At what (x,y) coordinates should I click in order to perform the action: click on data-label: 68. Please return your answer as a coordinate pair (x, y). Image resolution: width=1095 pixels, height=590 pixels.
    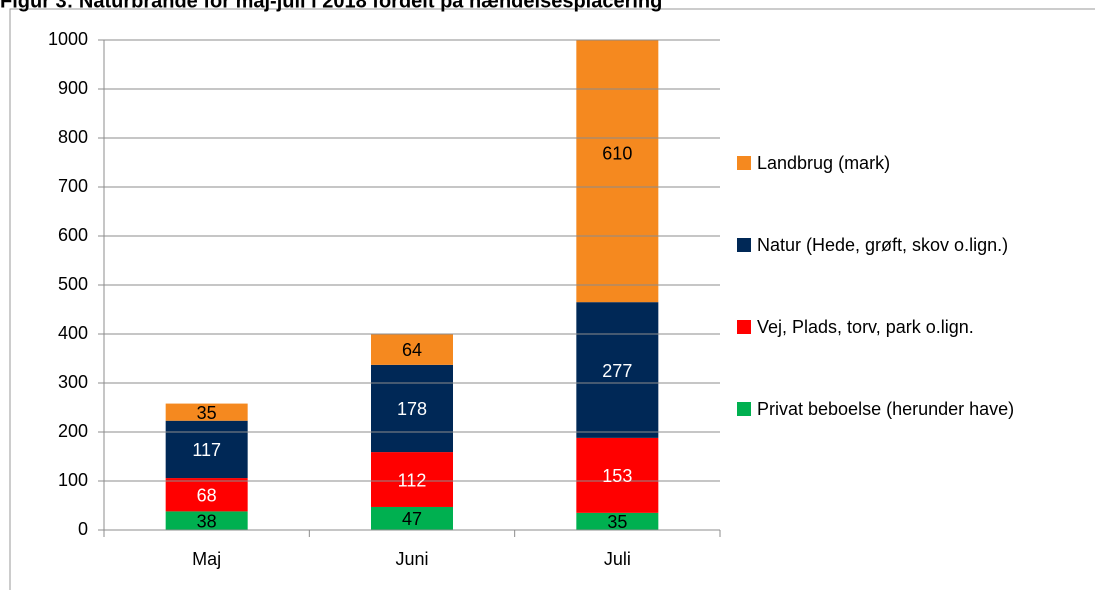
    Looking at the image, I should click on (207, 495).